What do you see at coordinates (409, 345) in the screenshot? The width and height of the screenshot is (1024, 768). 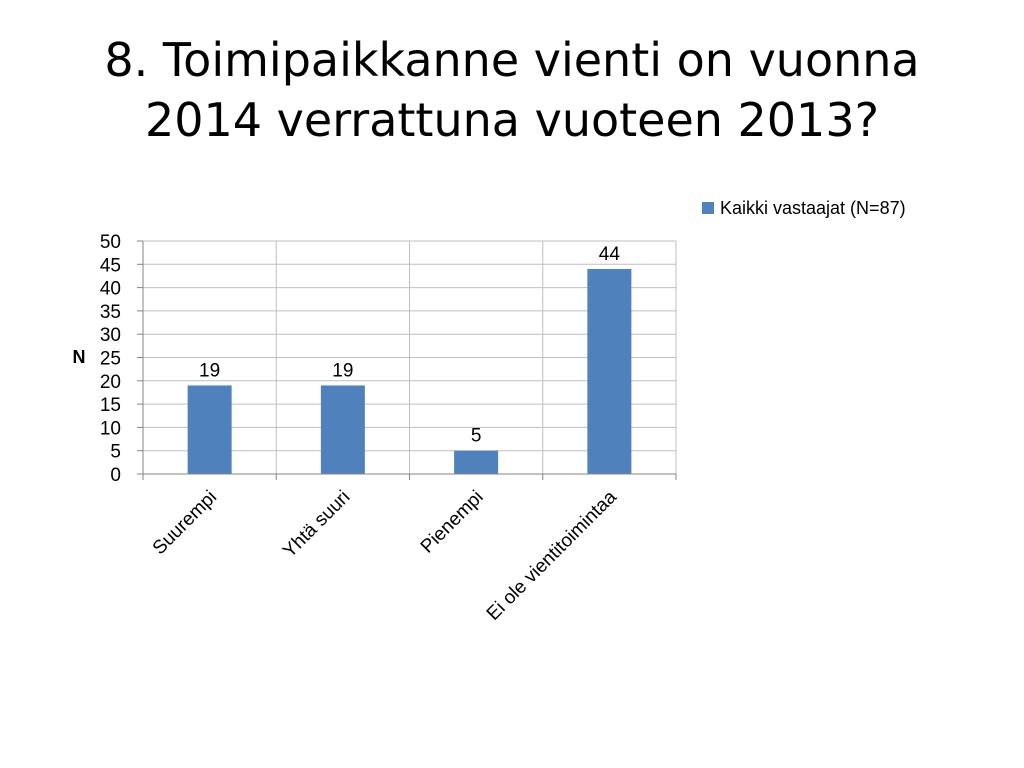 I see `data-labels: 19 19 5 44` at bounding box center [409, 345].